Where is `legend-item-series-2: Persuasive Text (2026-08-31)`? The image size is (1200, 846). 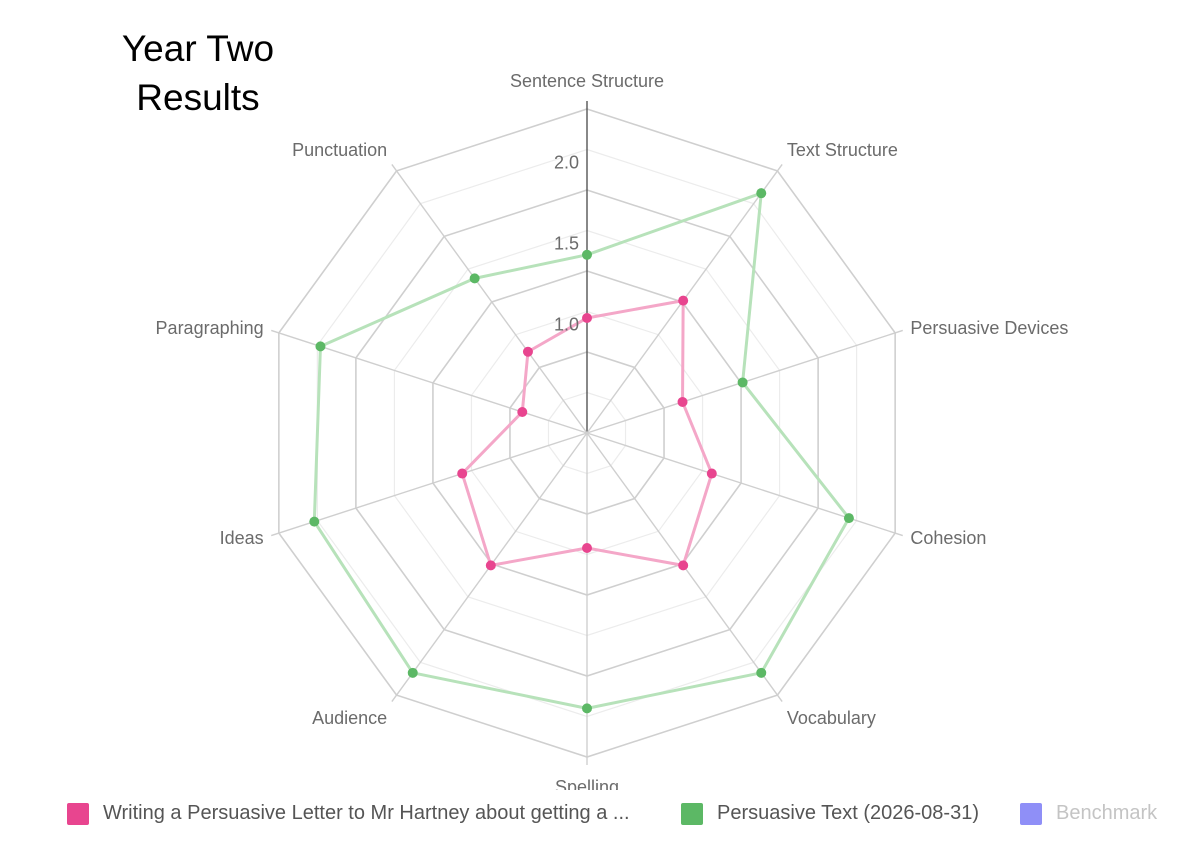 legend-item-series-2: Persuasive Text (2026-08-31) is located at coordinates (830, 813).